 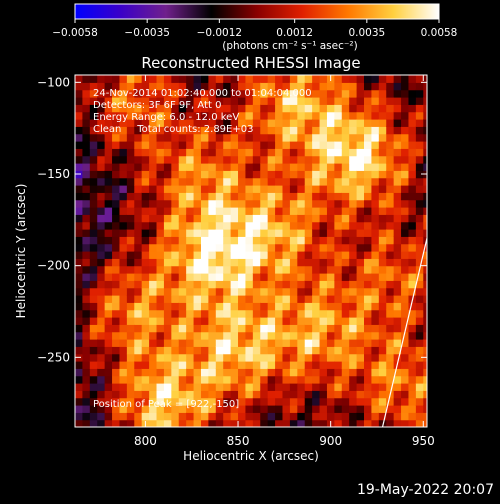 I want to click on y-axis-label: Heliocentric Y (arcsec), so click(x=21, y=251).